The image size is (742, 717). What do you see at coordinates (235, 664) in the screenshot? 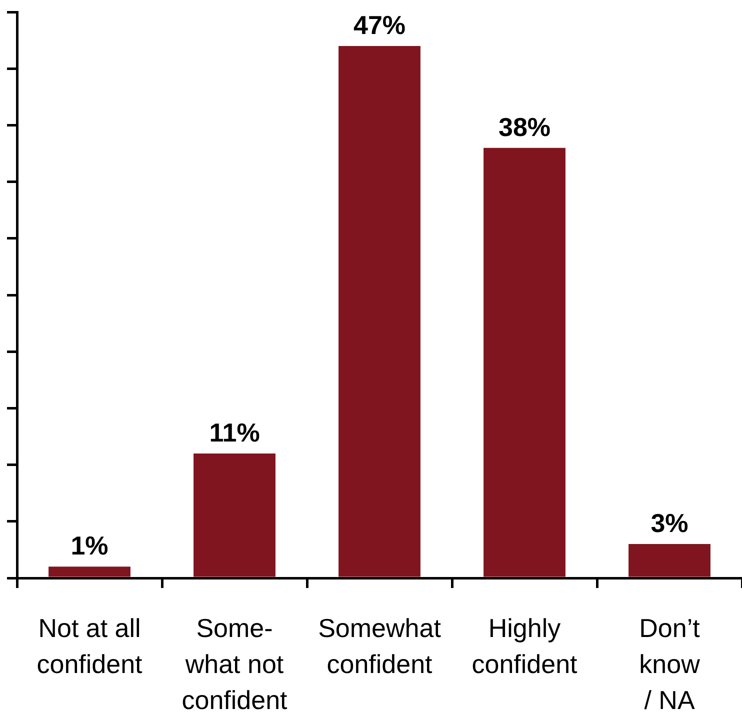
I see `x-tick-label: Some- what not confident` at bounding box center [235, 664].